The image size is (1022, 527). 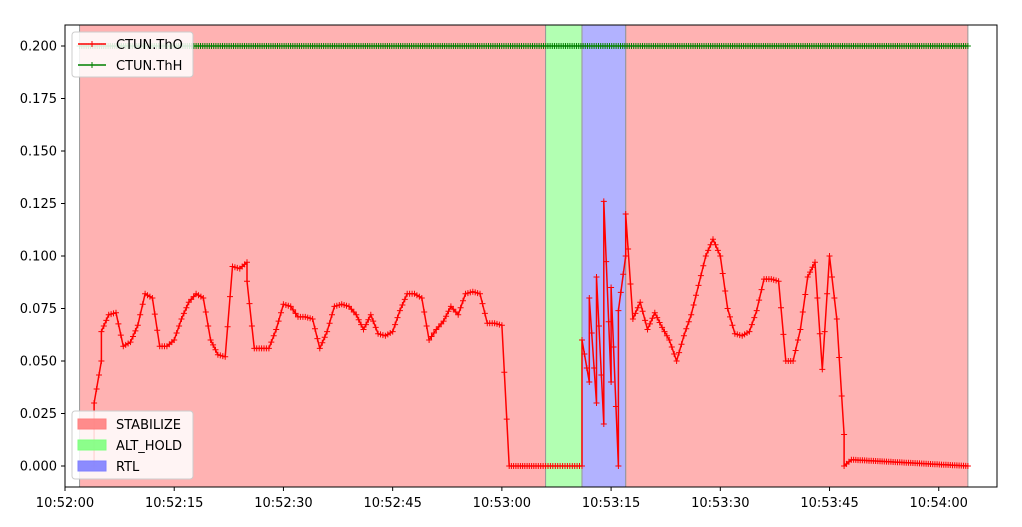 I want to click on legend-lines: CTUN.ThO CTUN.ThH, so click(x=132, y=54).